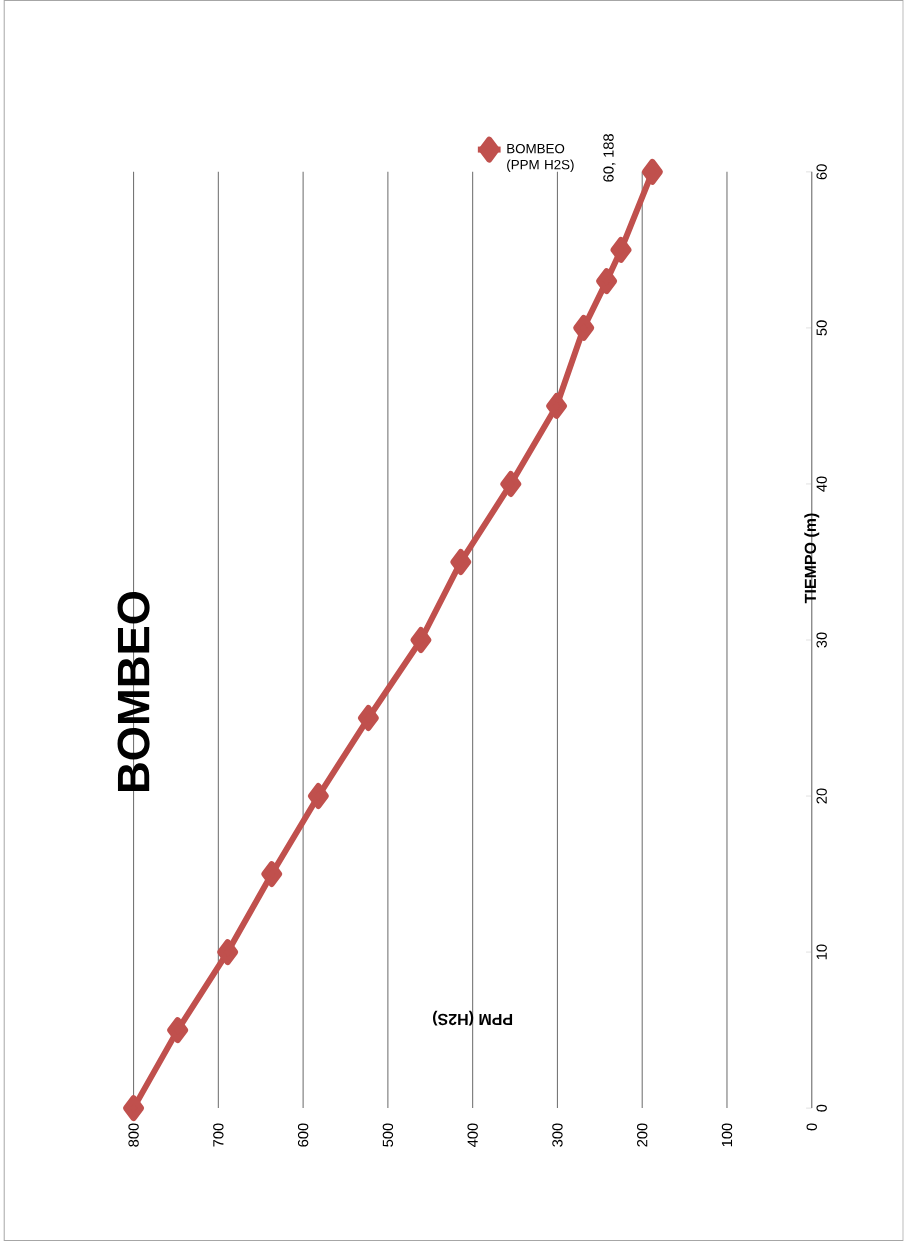 Image resolution: width=904 pixels, height=1241 pixels. I want to click on x-tick-label: 600, so click(303, 1135).